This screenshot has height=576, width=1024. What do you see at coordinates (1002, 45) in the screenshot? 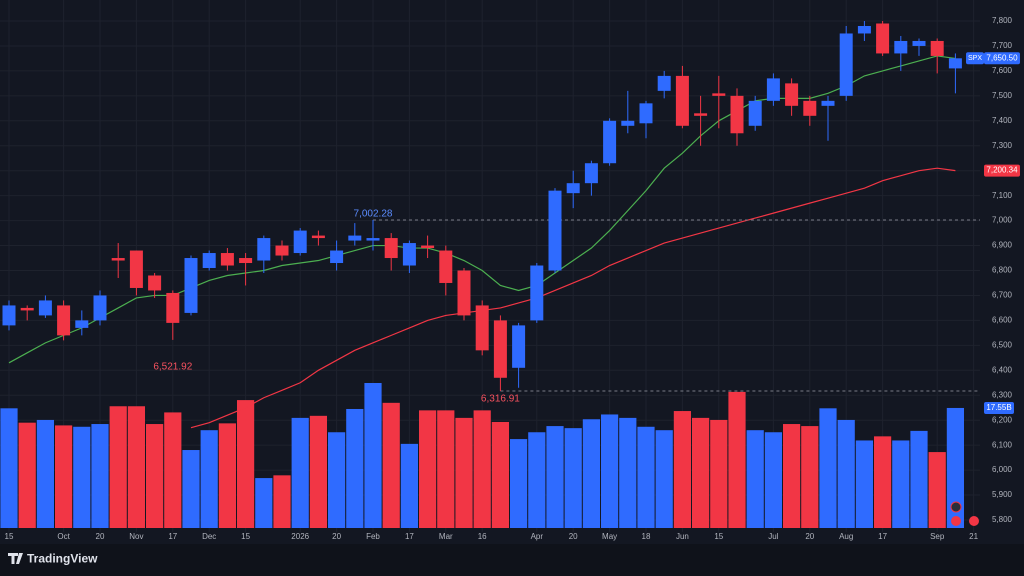
I see `y-tick-label: 7,700` at bounding box center [1002, 45].